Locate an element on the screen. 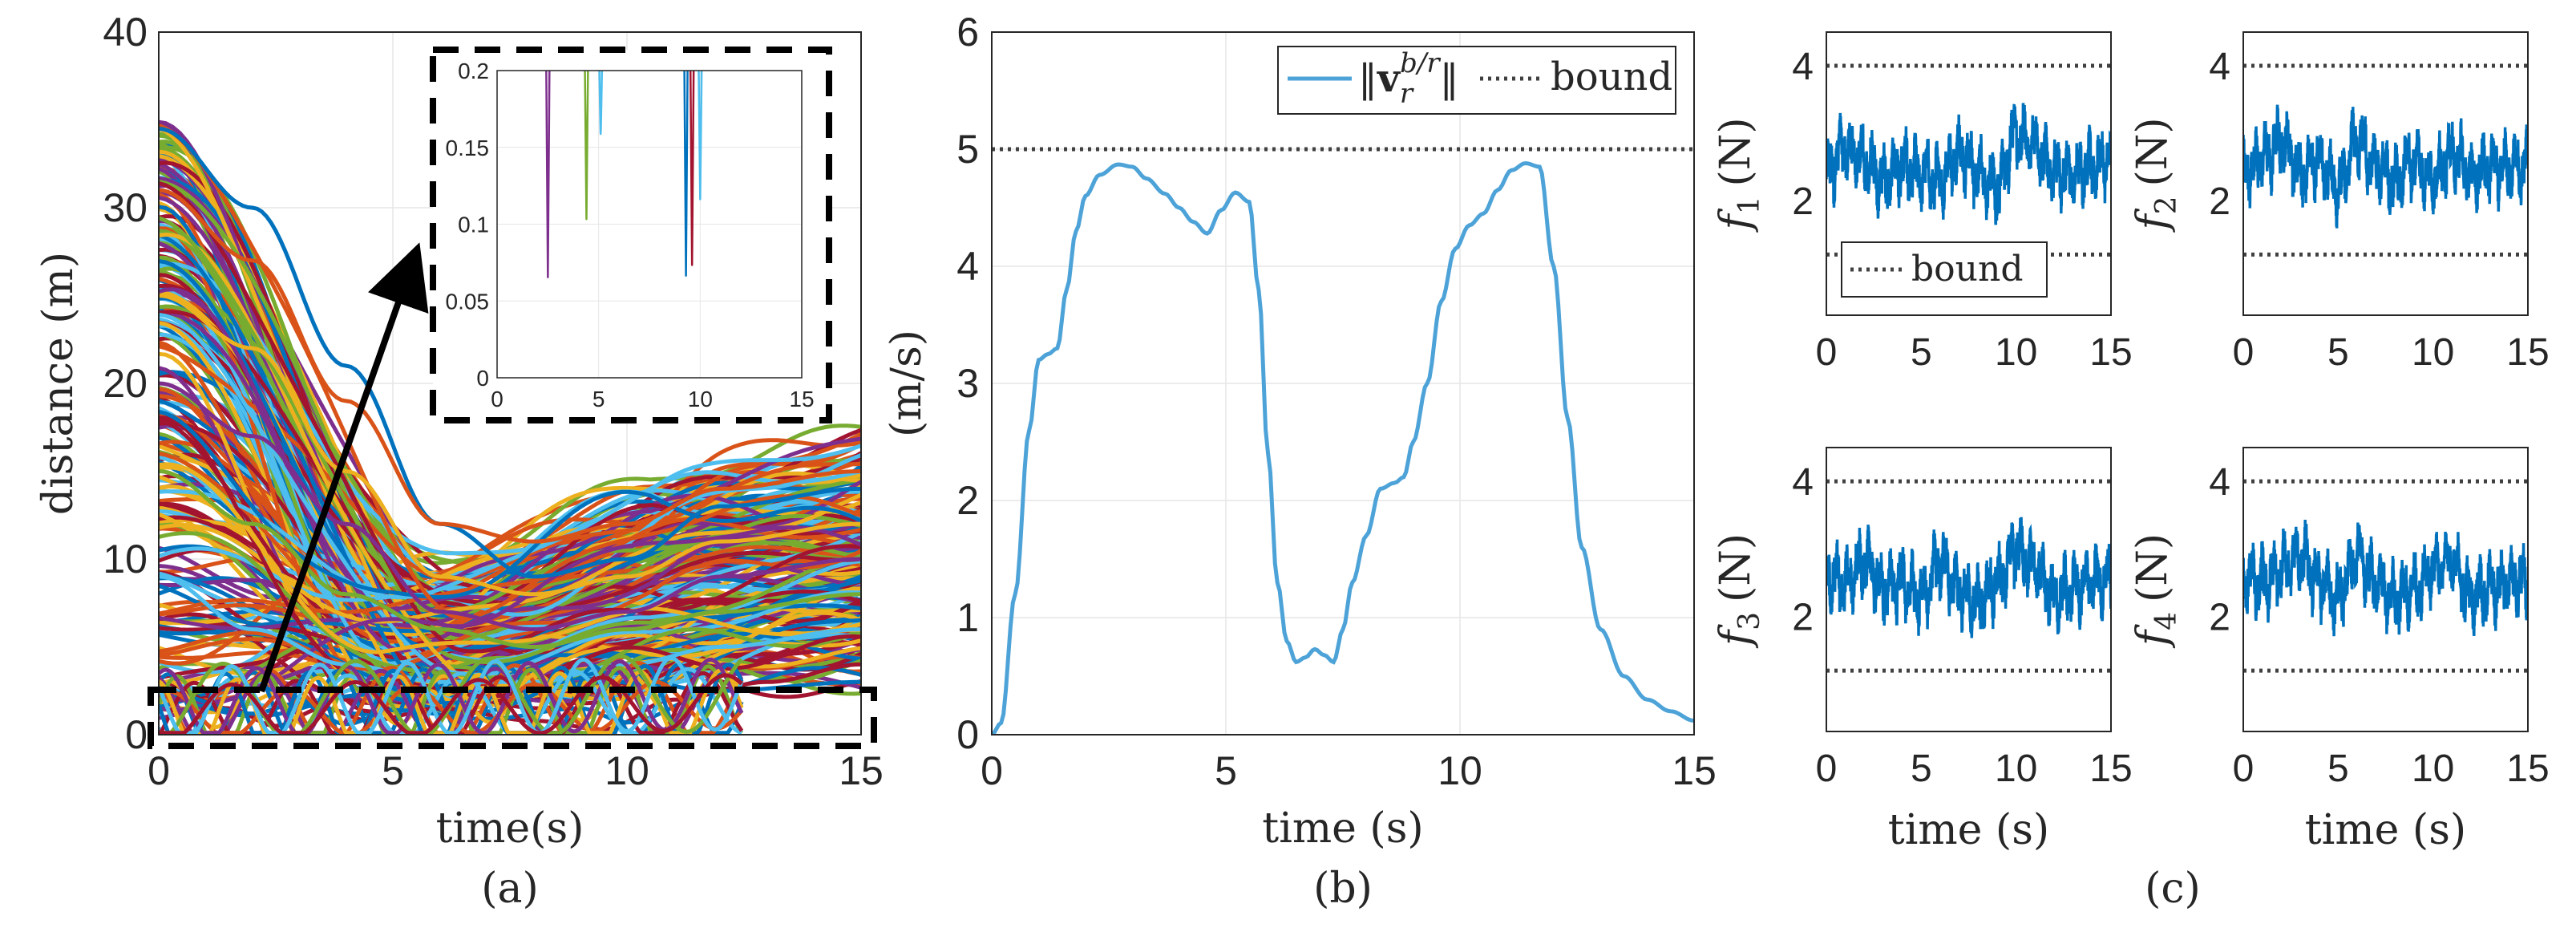 This screenshot has height=932, width=2576. inset-frame-box is located at coordinates (631, 235).